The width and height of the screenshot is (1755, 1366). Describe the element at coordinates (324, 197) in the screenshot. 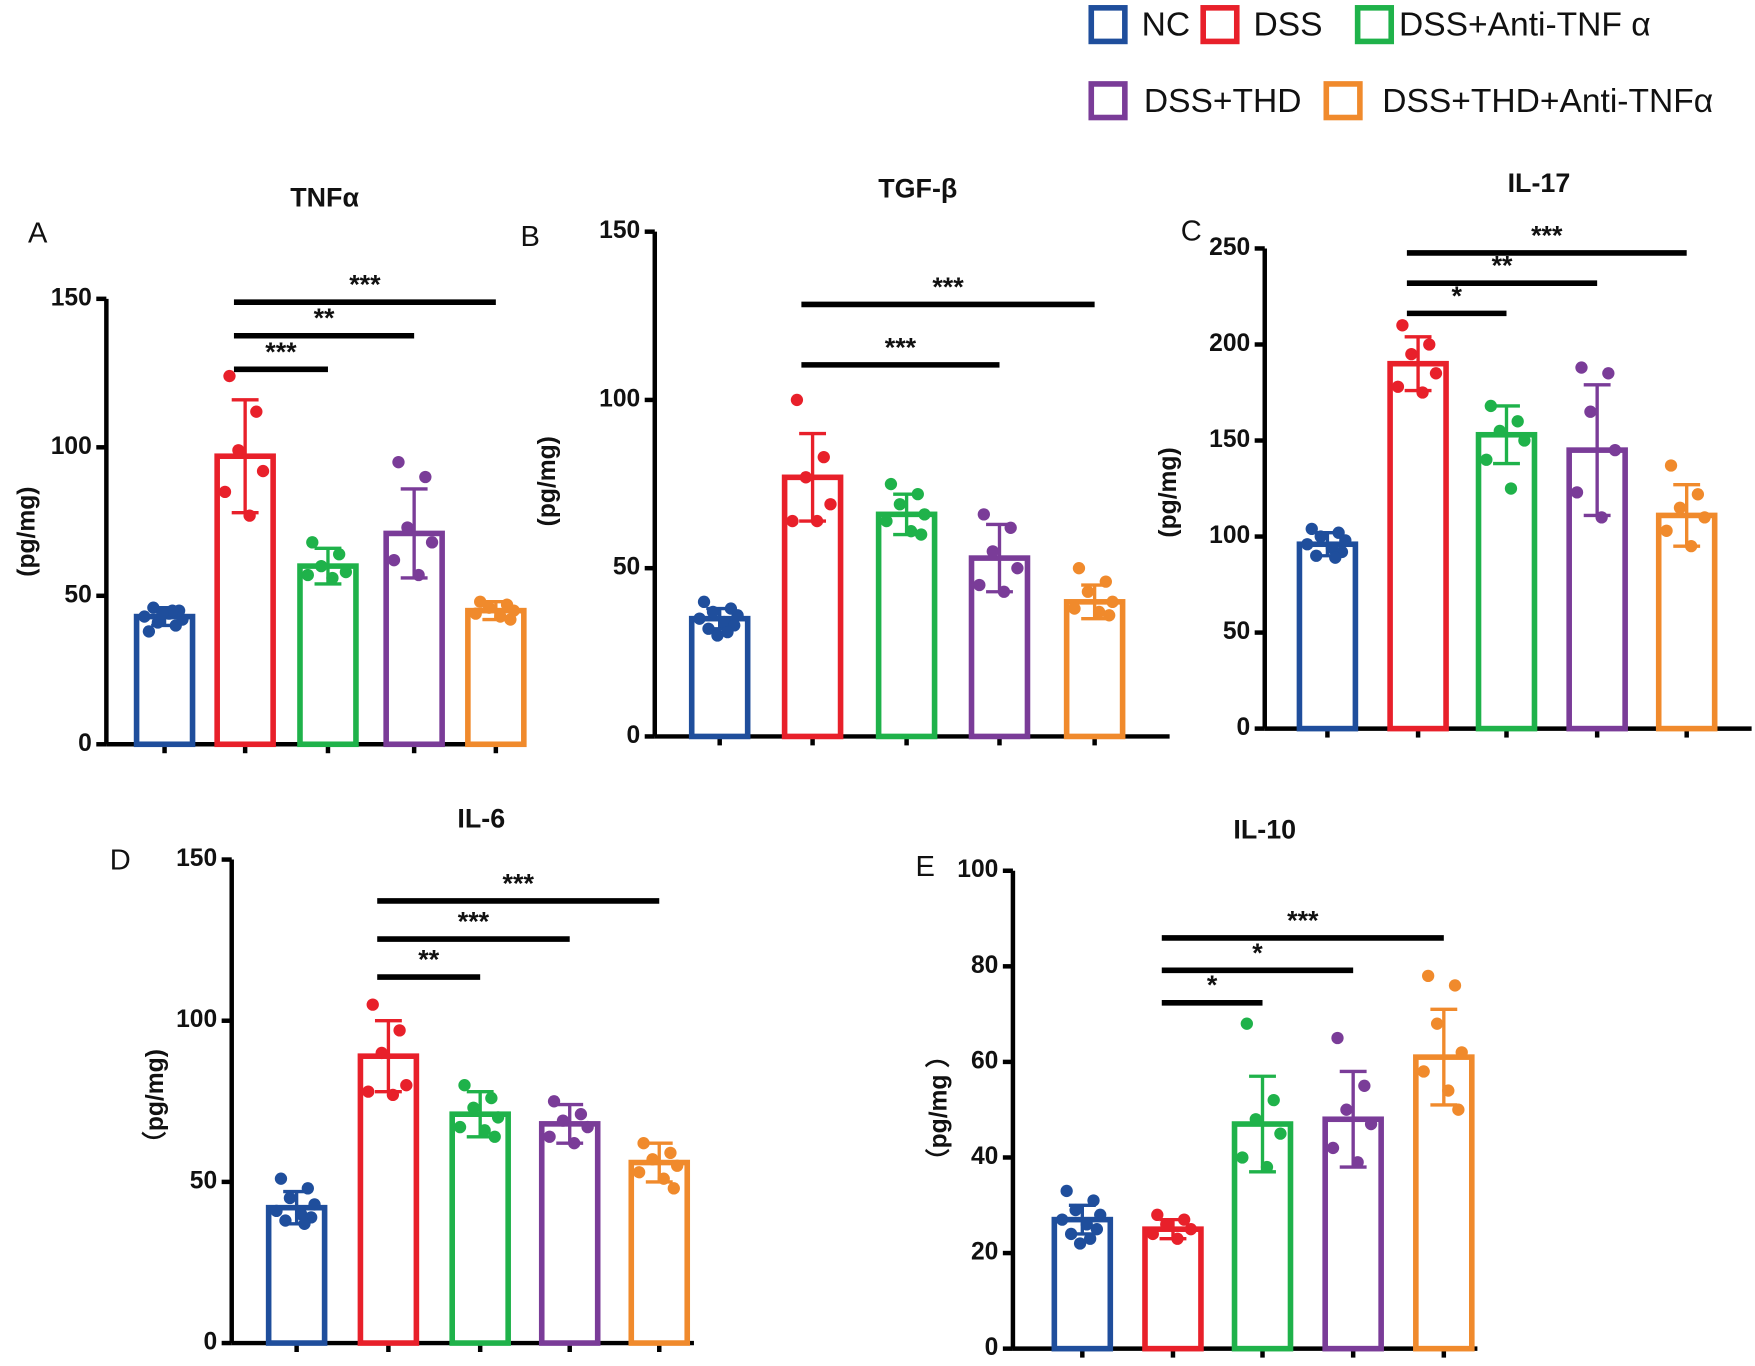

I see `chart-title: TNFα` at that location.